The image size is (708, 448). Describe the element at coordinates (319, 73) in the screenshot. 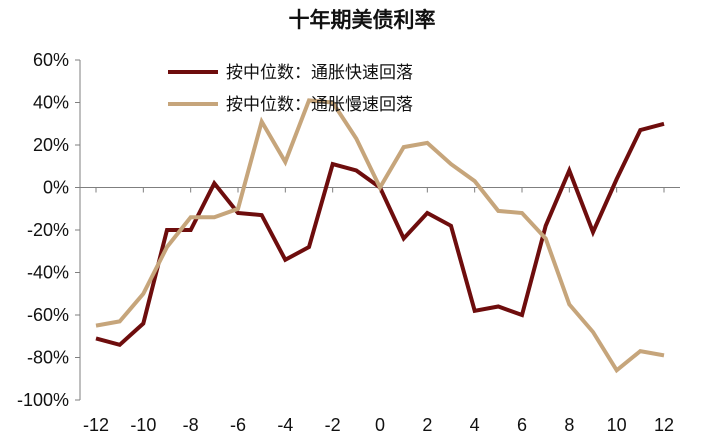

I see `legend-label-0: 按中位数：通胀快速回落` at that location.